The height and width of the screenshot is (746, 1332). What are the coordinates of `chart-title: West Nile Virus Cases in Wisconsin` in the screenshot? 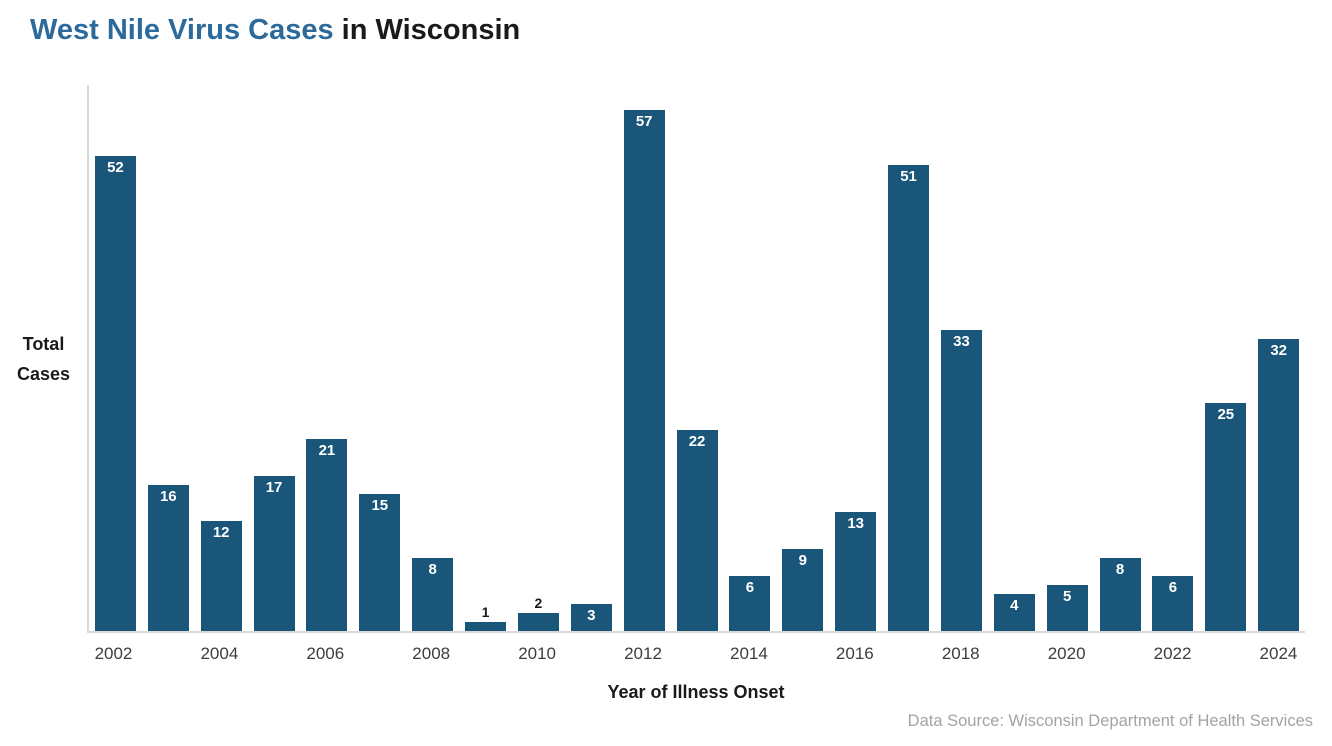 It's located at (275, 30).